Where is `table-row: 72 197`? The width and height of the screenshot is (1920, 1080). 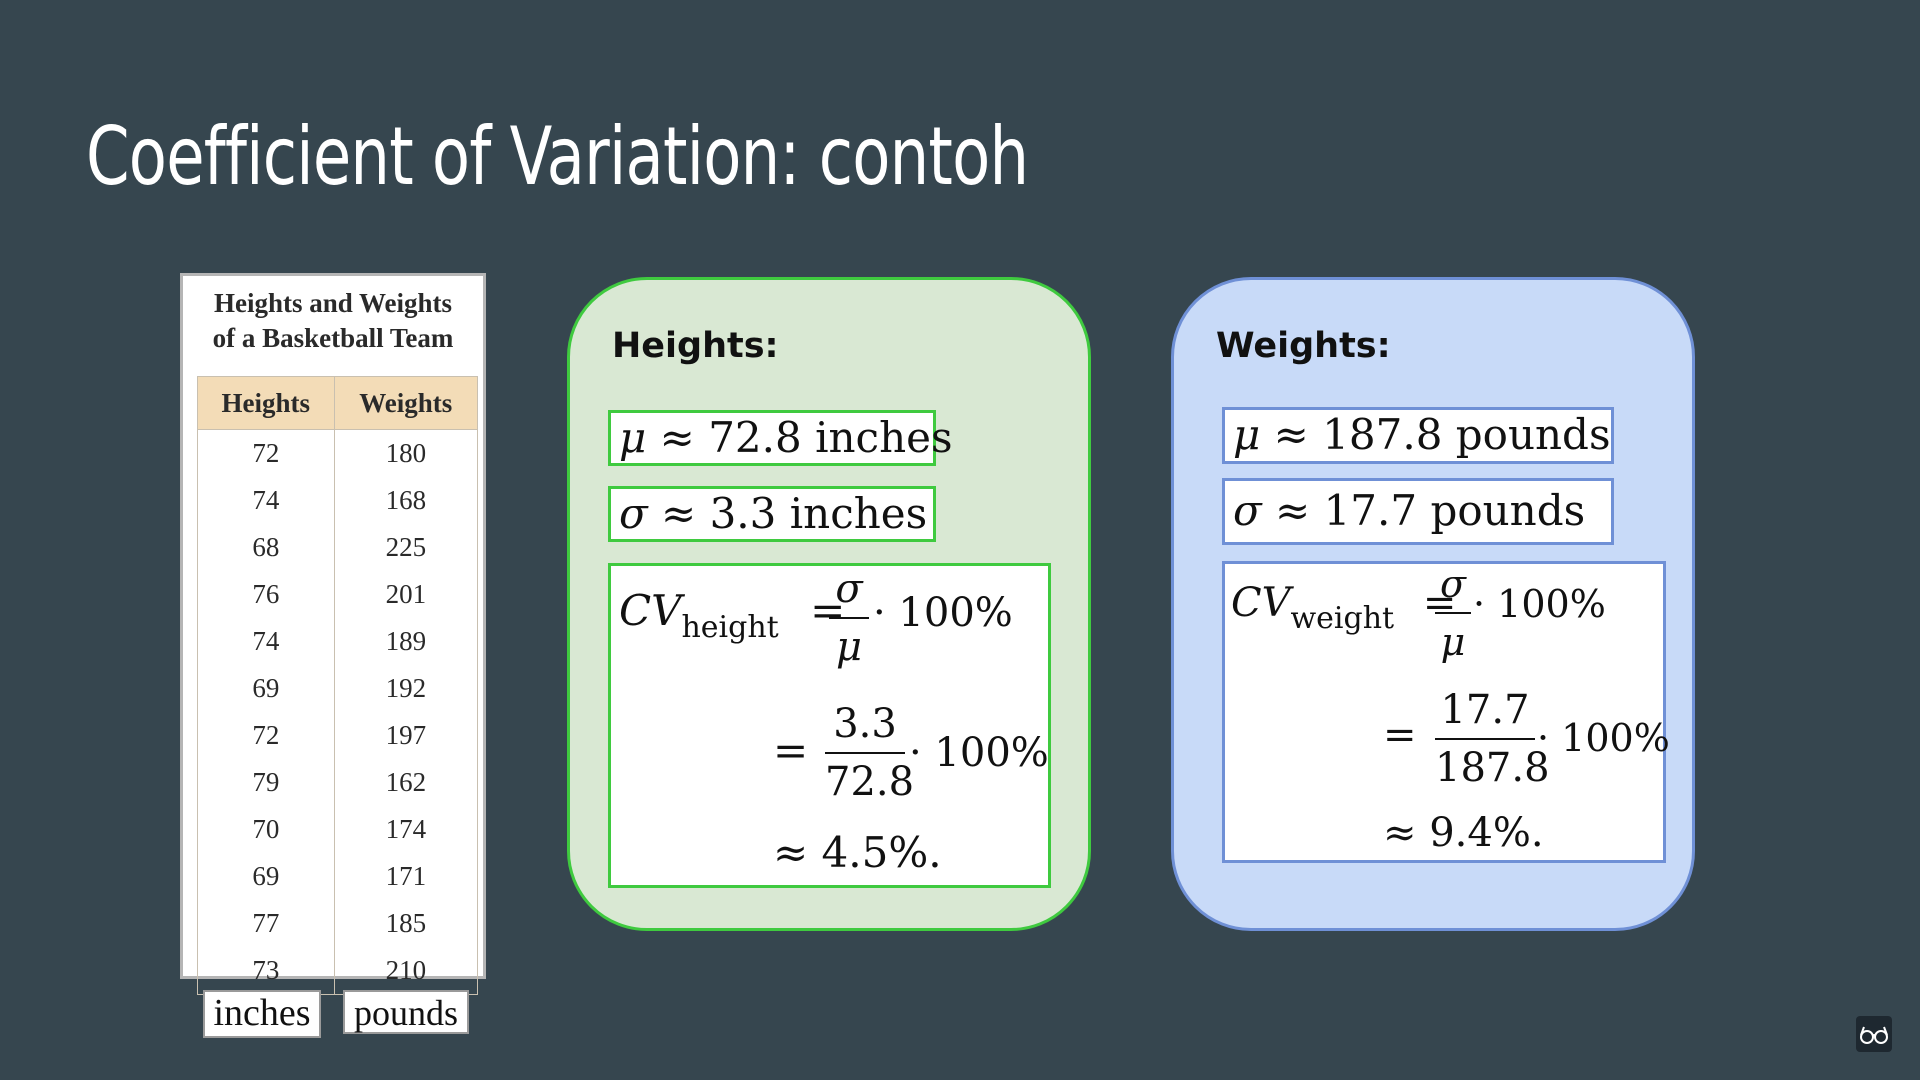 table-row: 72 197 is located at coordinates (338, 735).